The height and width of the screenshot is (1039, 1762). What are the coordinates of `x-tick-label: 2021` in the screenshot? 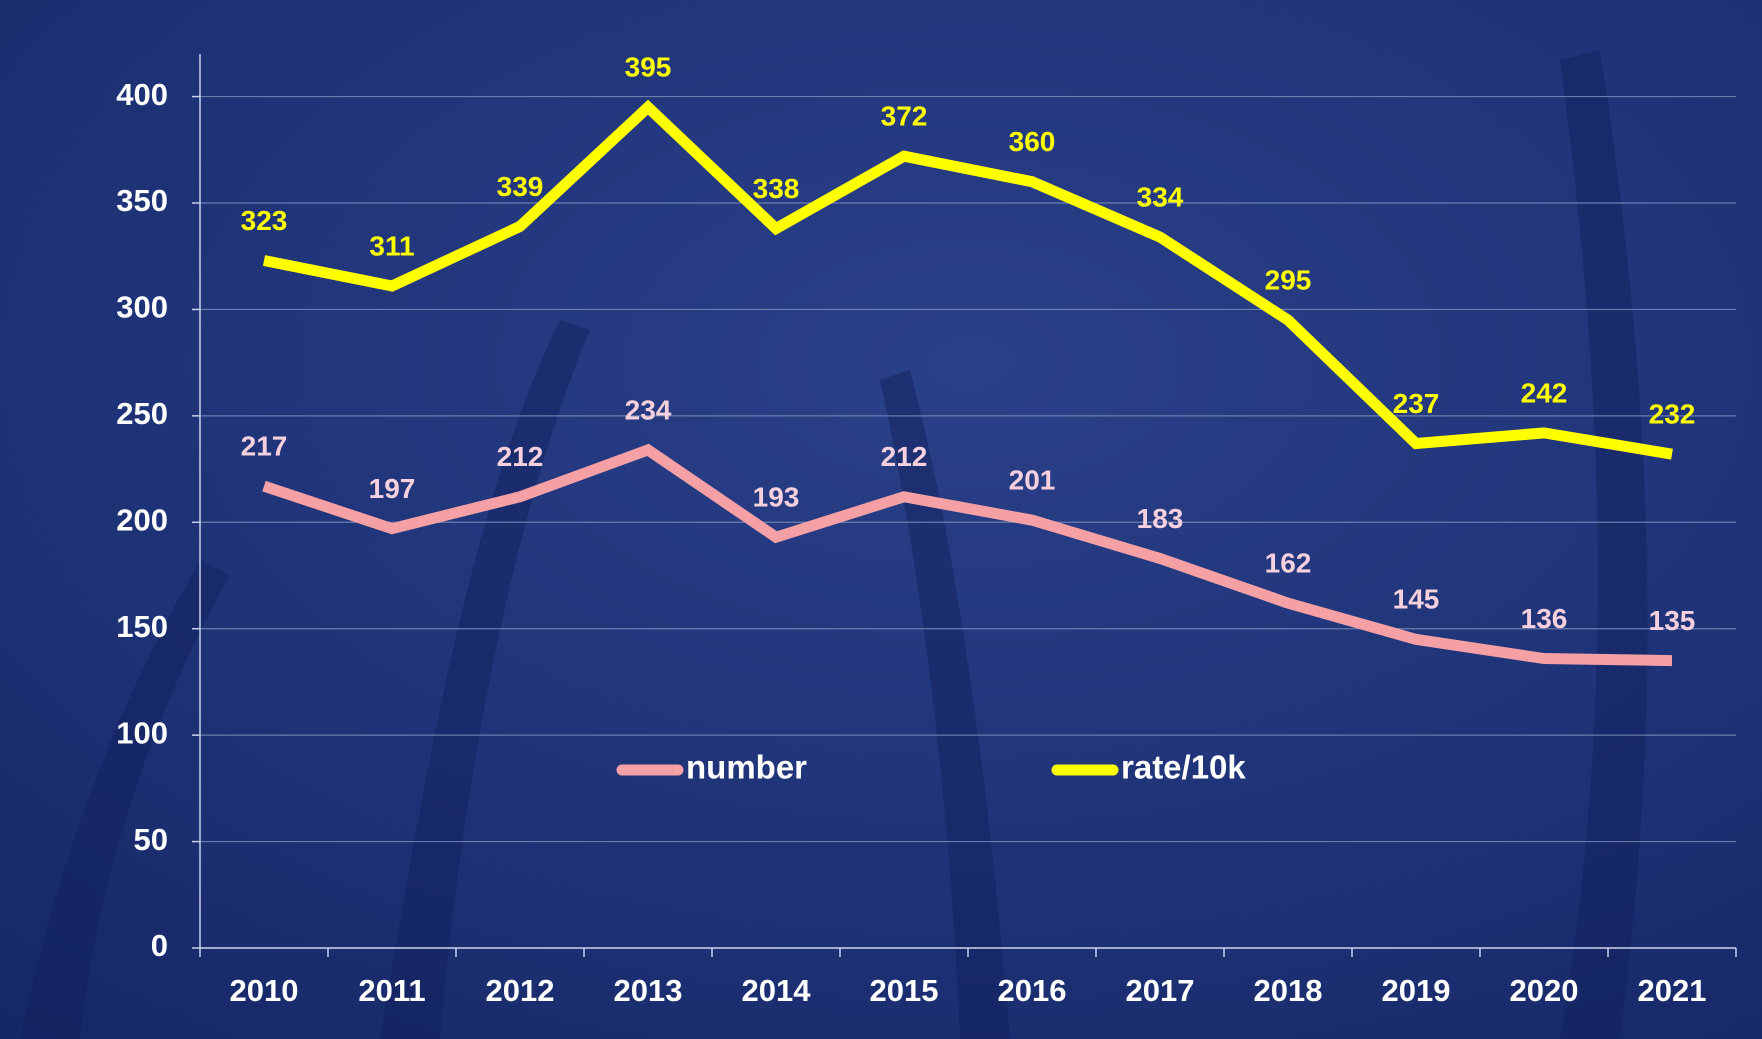 It's located at (1672, 990).